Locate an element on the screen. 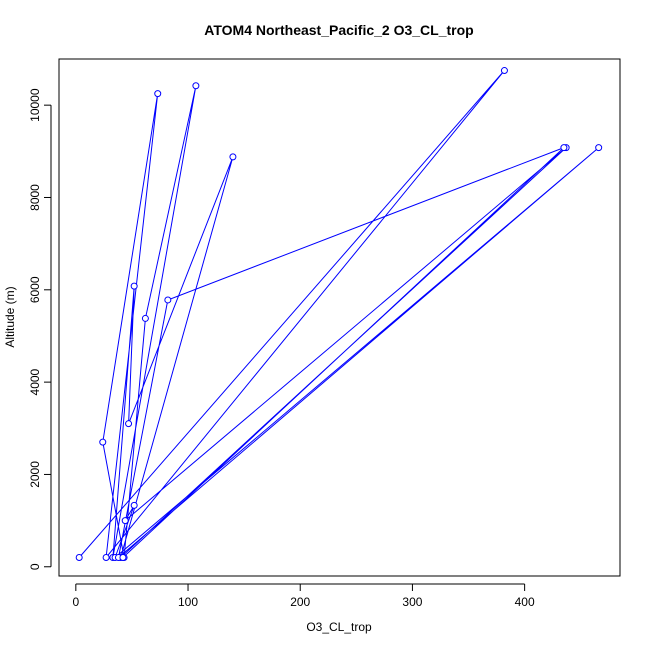  x-tick-label: 400 is located at coordinates (525, 602).